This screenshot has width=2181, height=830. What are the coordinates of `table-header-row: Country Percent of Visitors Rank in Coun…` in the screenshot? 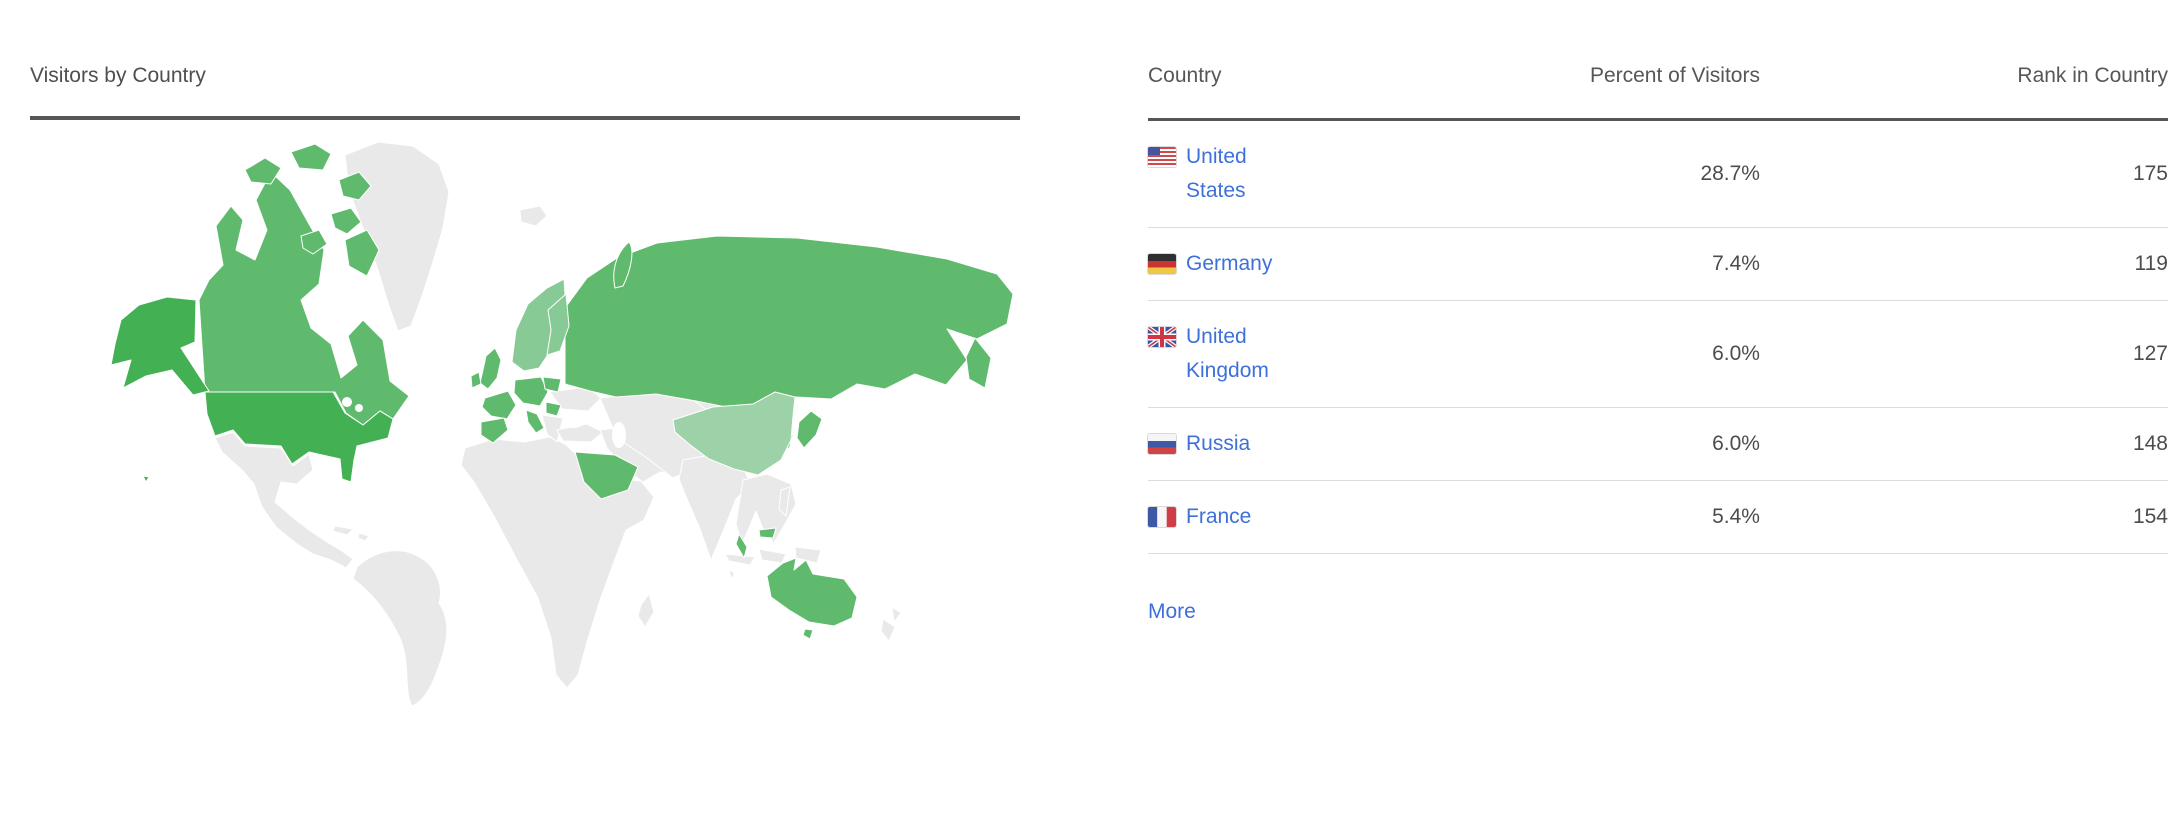 It's located at (1658, 91).